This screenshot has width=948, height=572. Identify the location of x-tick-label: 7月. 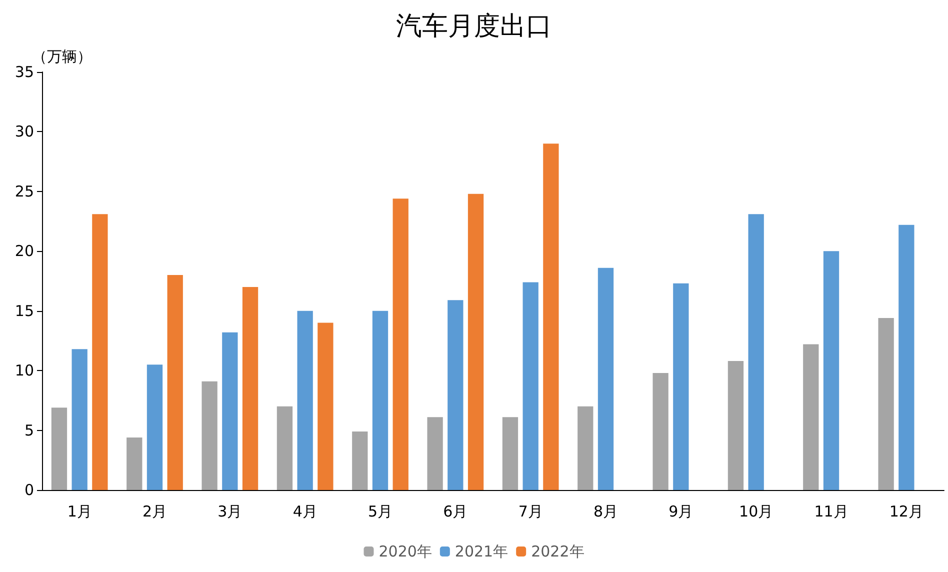
(530, 511).